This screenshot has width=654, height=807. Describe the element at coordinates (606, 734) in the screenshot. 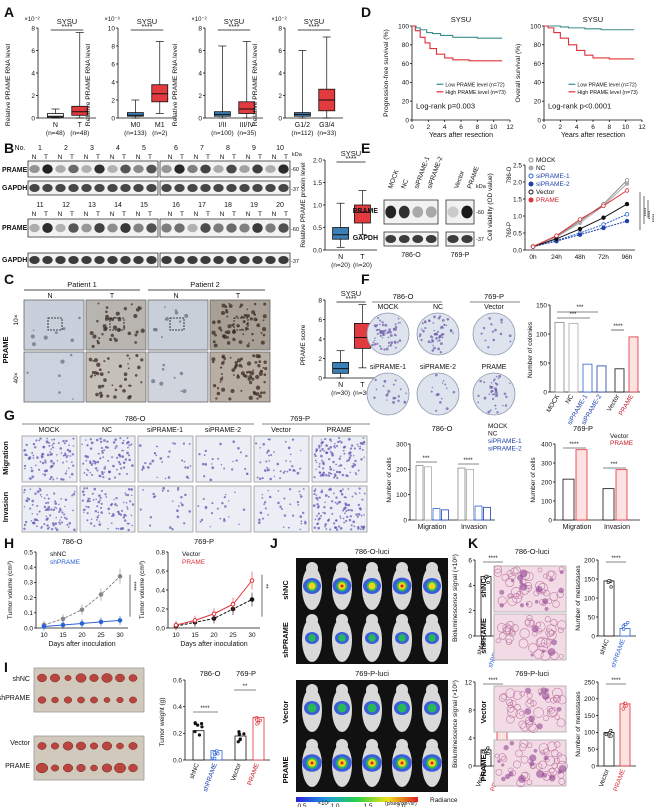

I see `panelK-c2-dot` at that location.